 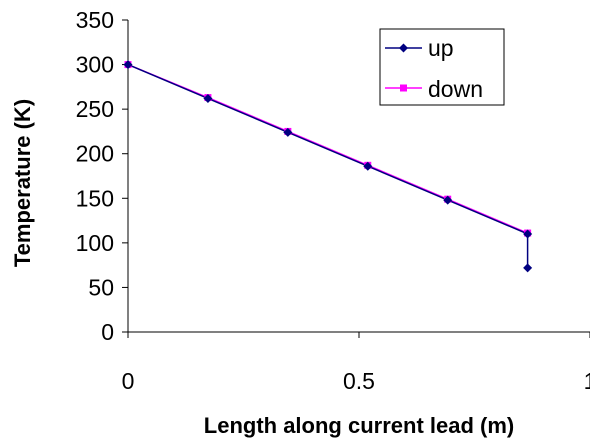 I want to click on y-tick-label: 350, so click(x=95, y=20).